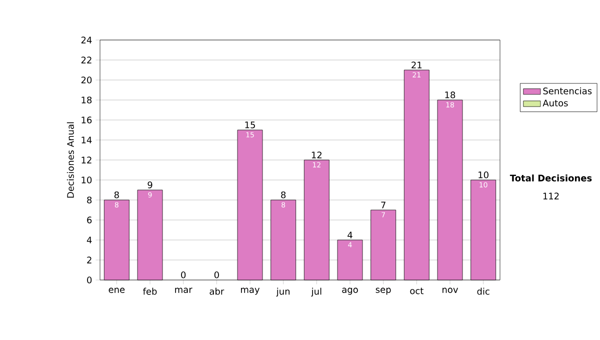  I want to click on x-tick-label: dic, so click(483, 291).